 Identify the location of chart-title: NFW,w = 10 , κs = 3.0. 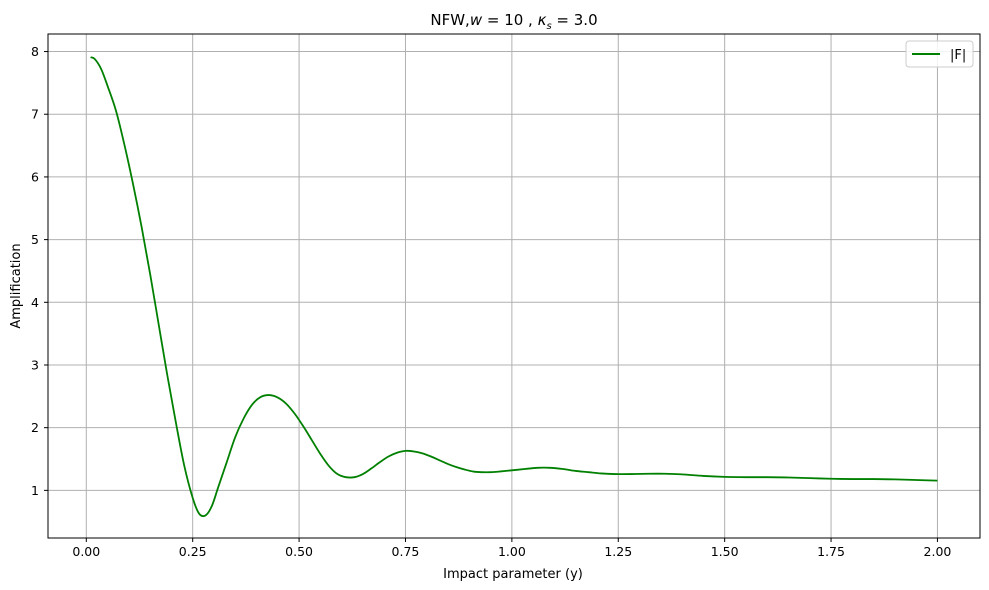
(513, 21).